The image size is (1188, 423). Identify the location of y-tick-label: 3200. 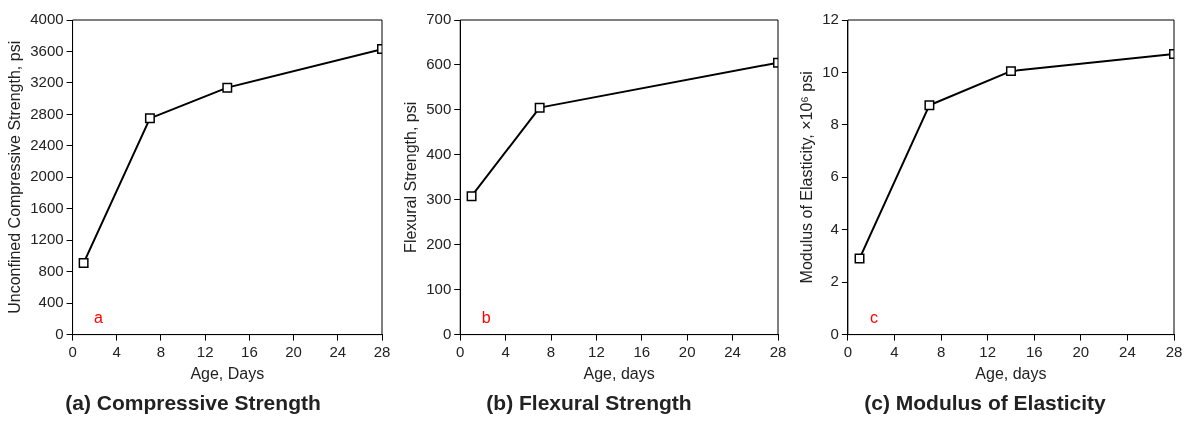
(47, 82).